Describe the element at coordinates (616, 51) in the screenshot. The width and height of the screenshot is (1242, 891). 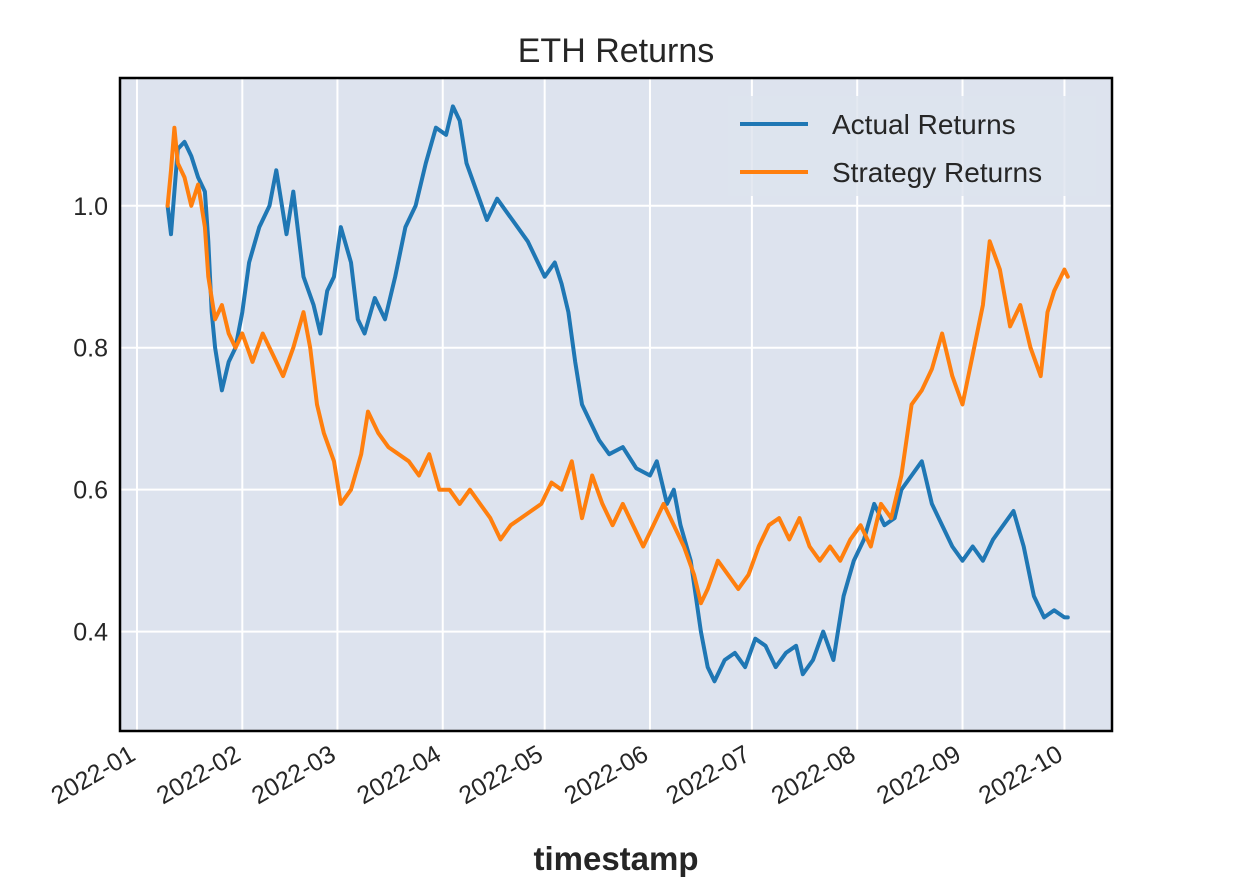
I see `chart-title: ETH Returns` at that location.